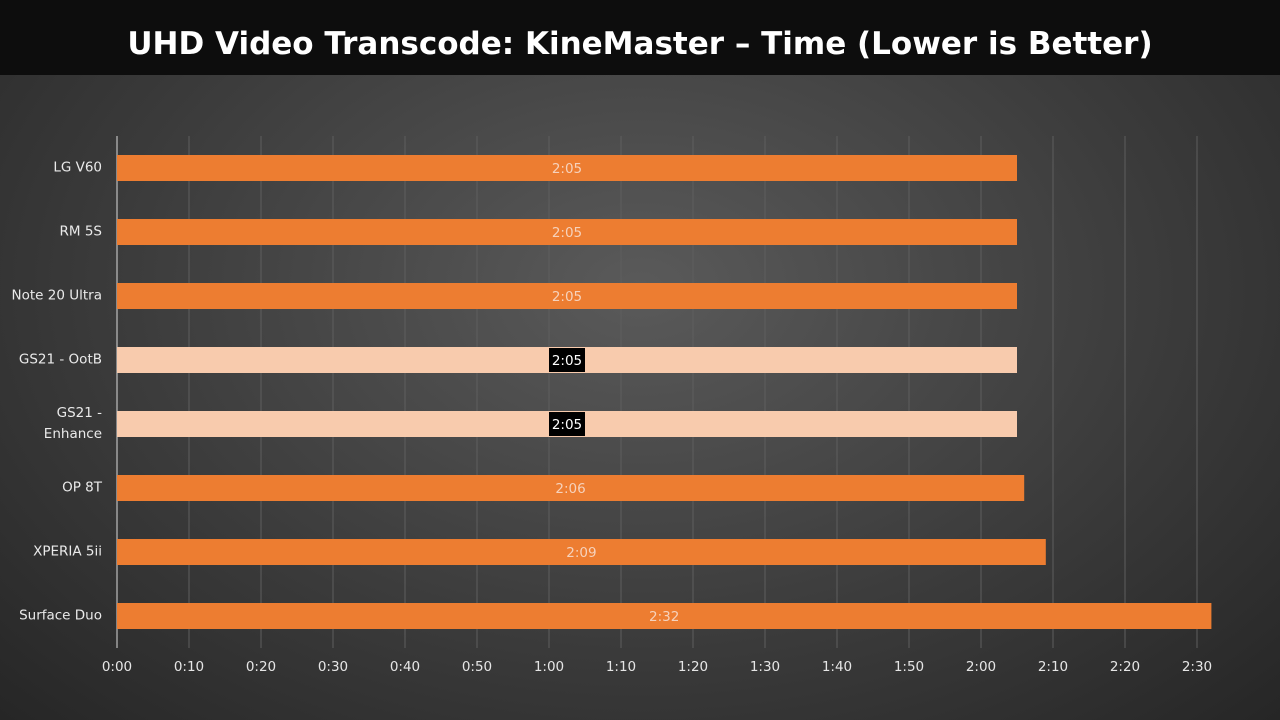  I want to click on x-tick-label: 0:00, so click(117, 667).